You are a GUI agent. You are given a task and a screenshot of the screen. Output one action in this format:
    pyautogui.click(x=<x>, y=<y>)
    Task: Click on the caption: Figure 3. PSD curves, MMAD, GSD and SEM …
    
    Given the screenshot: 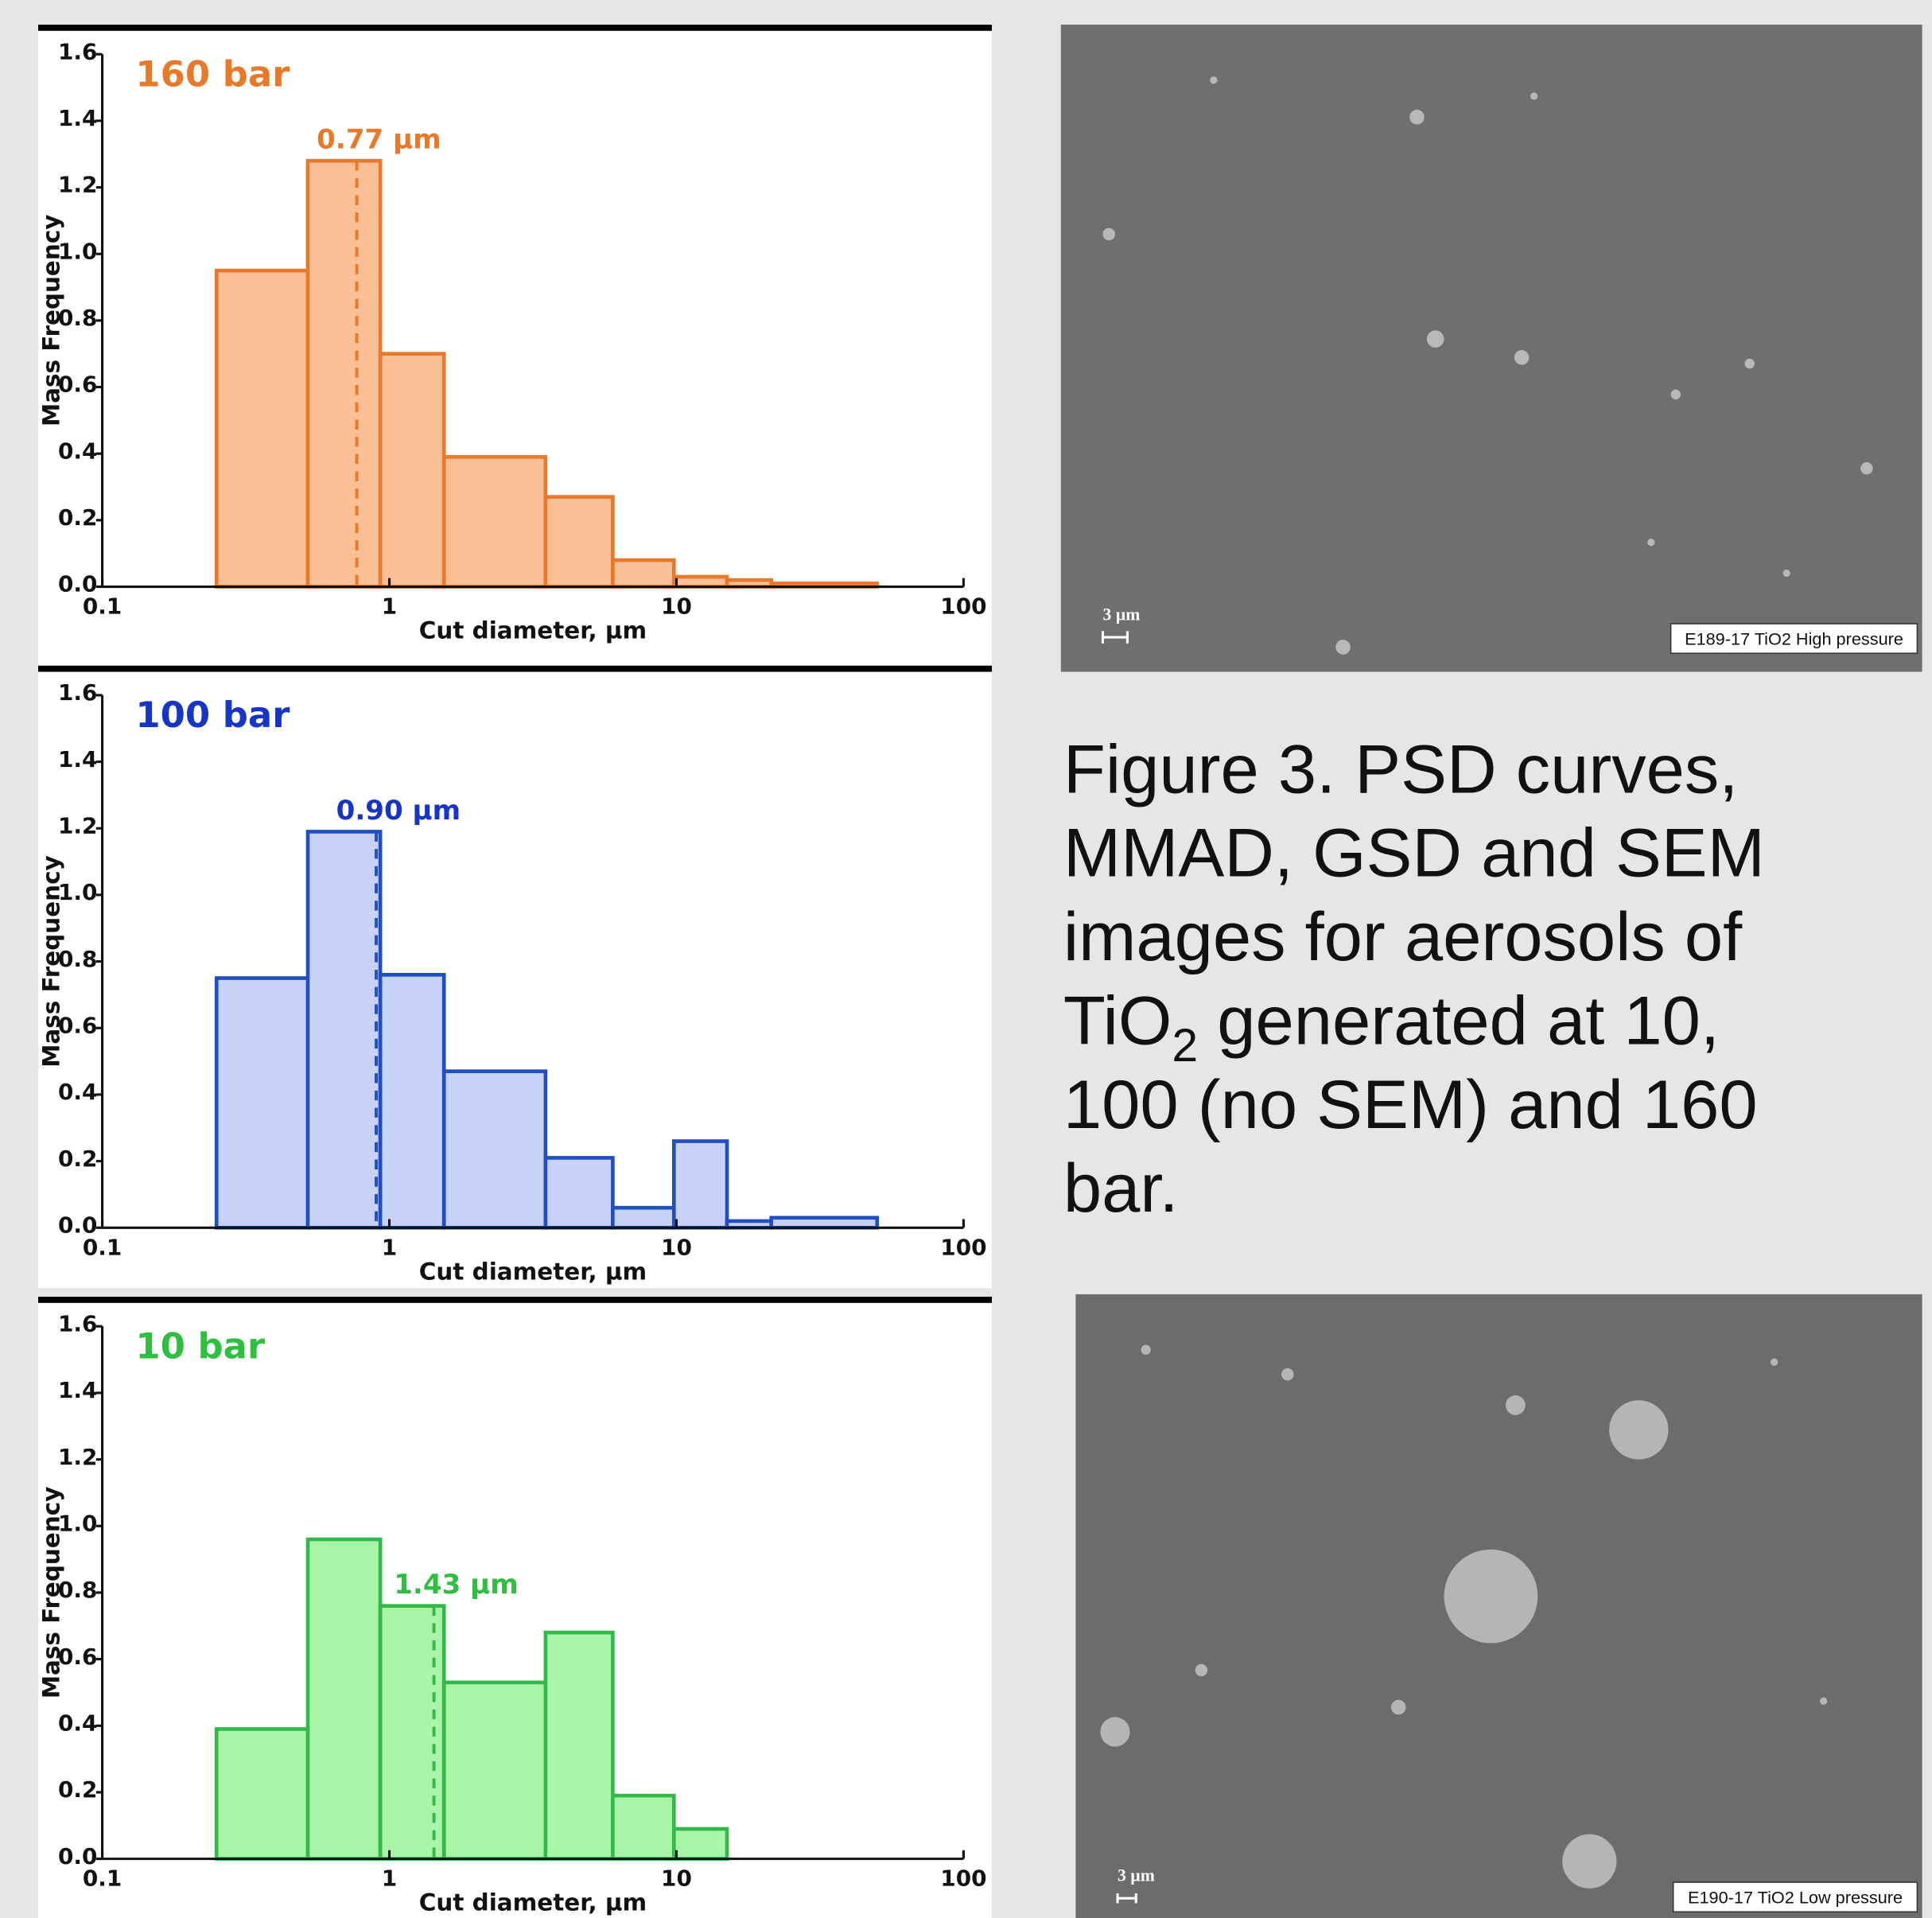 What is the action you would take?
    pyautogui.click(x=1414, y=978)
    